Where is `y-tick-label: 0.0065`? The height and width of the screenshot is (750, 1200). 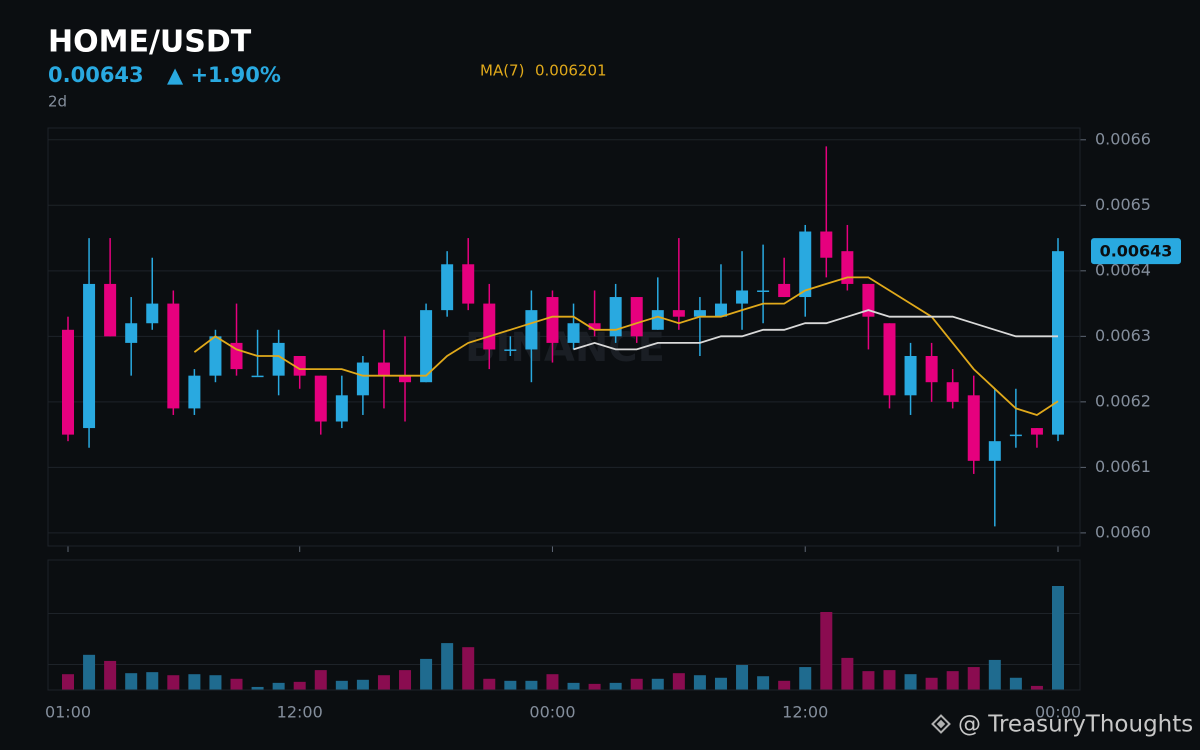
y-tick-label: 0.0065 is located at coordinates (1123, 204).